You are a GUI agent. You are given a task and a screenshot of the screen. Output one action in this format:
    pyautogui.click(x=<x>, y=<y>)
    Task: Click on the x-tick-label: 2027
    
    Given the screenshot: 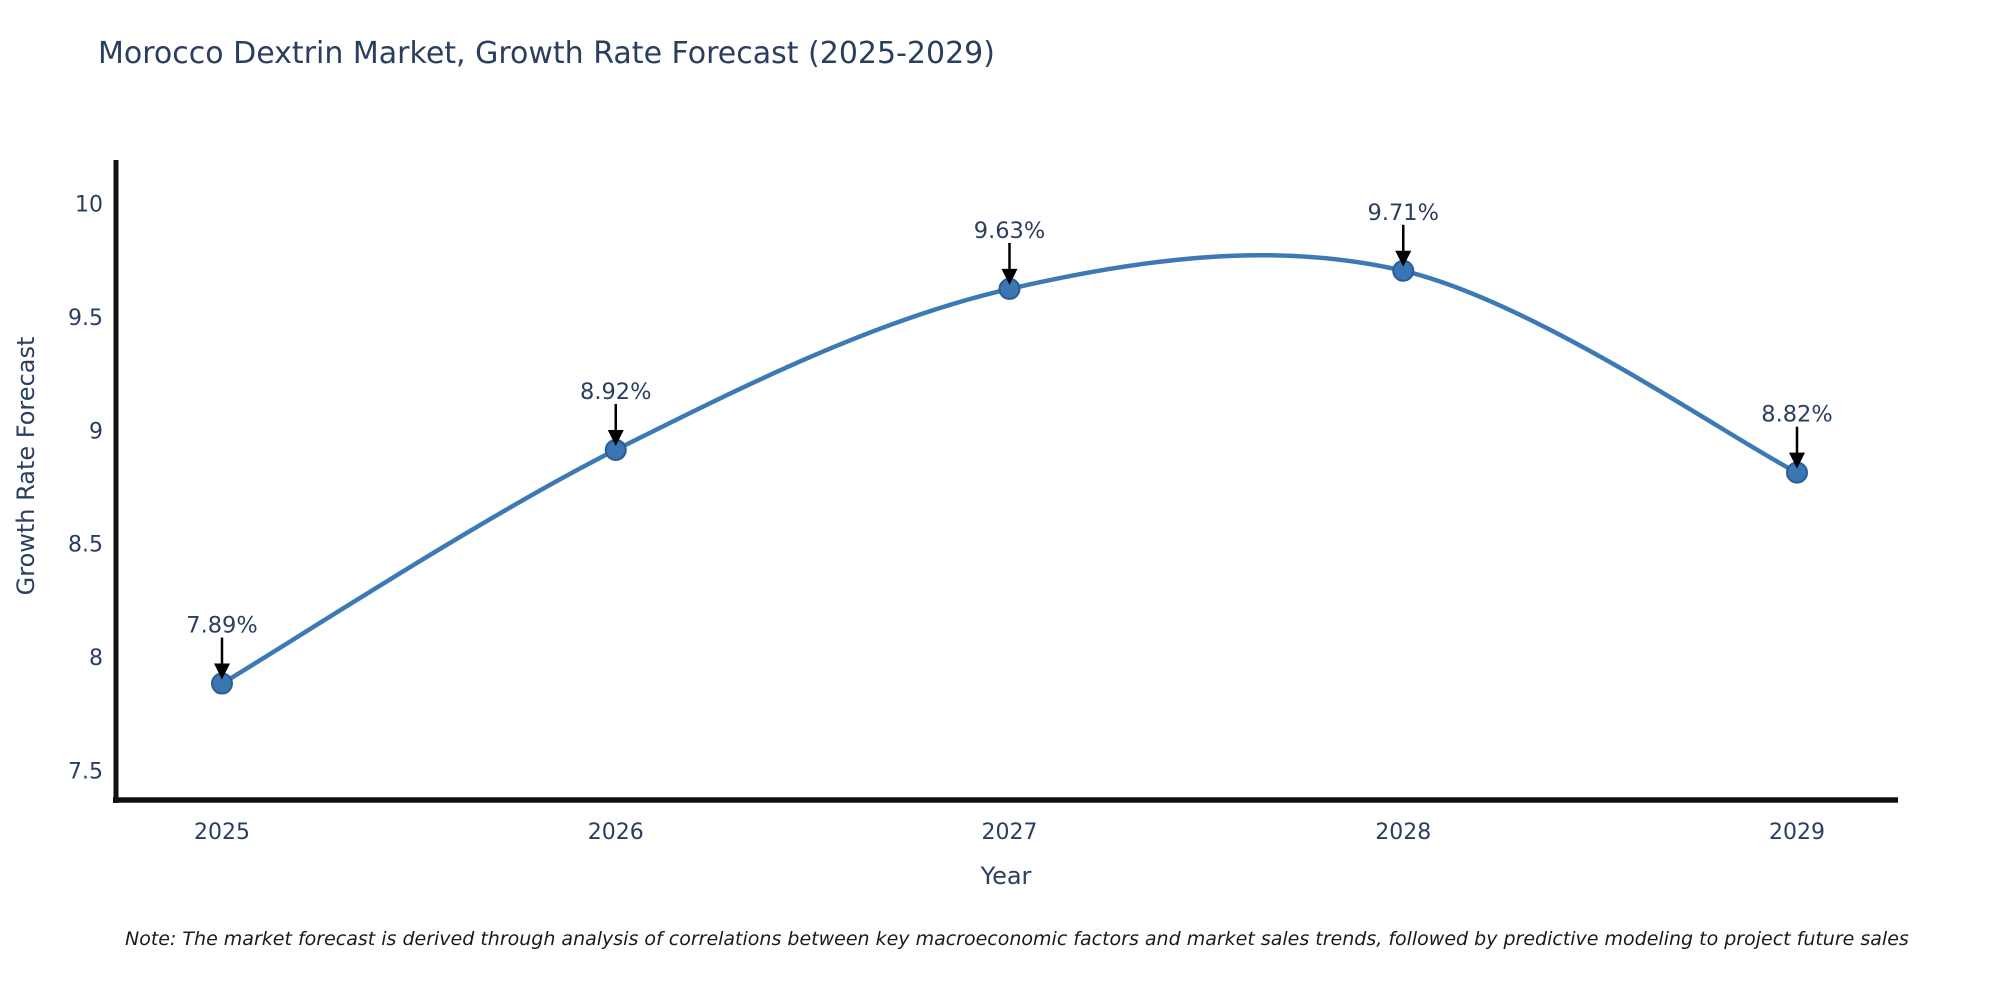 What is the action you would take?
    pyautogui.click(x=1010, y=832)
    